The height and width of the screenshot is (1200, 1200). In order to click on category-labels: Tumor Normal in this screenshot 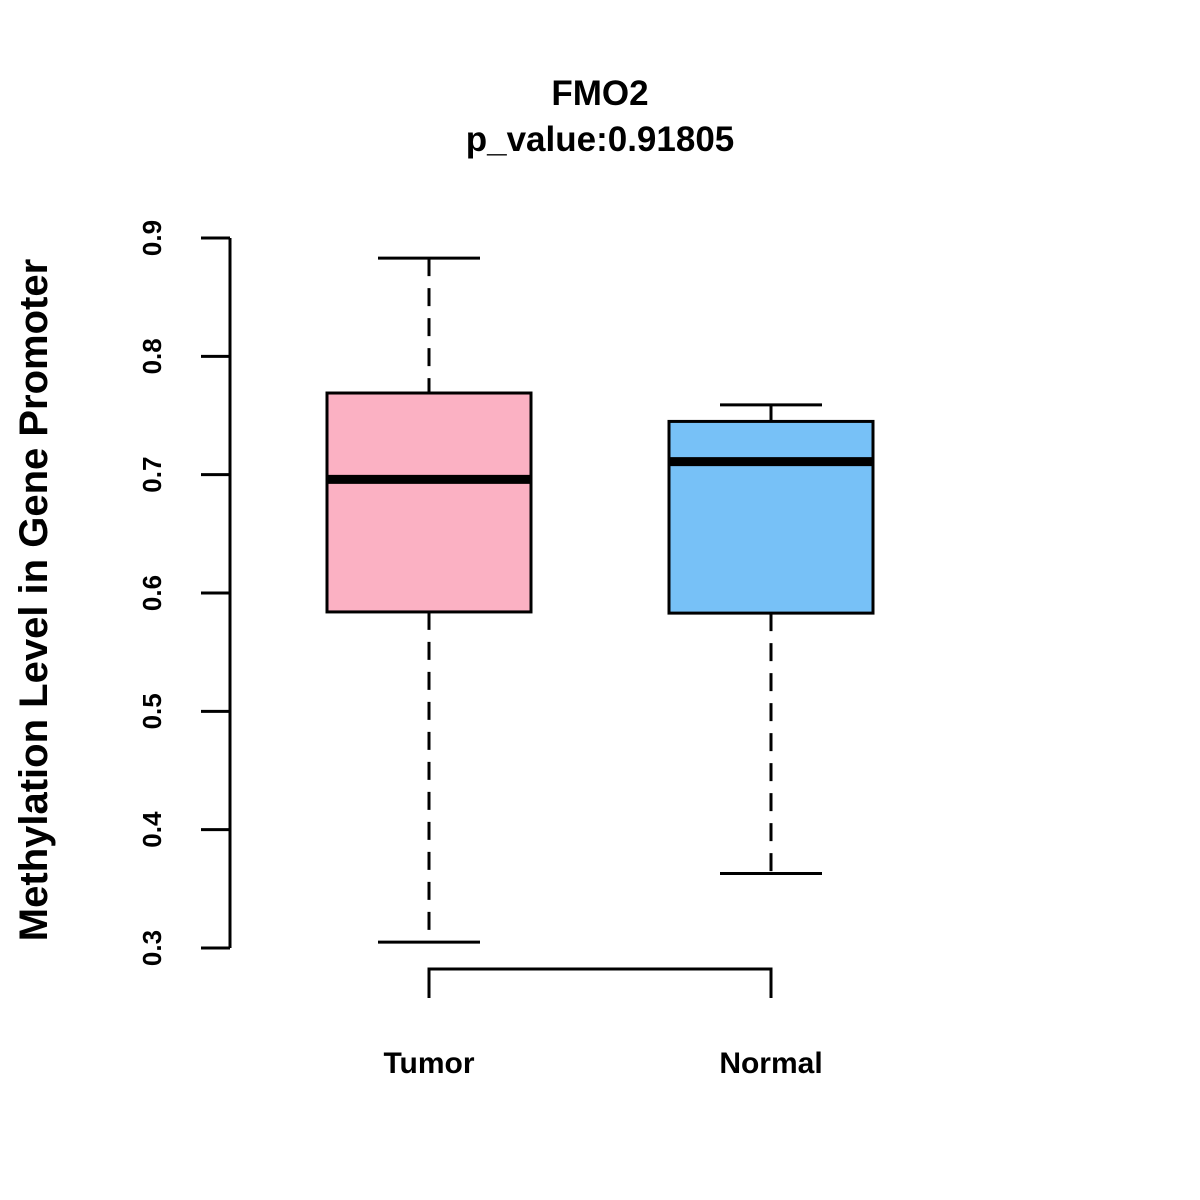, I will do `click(602, 1063)`.